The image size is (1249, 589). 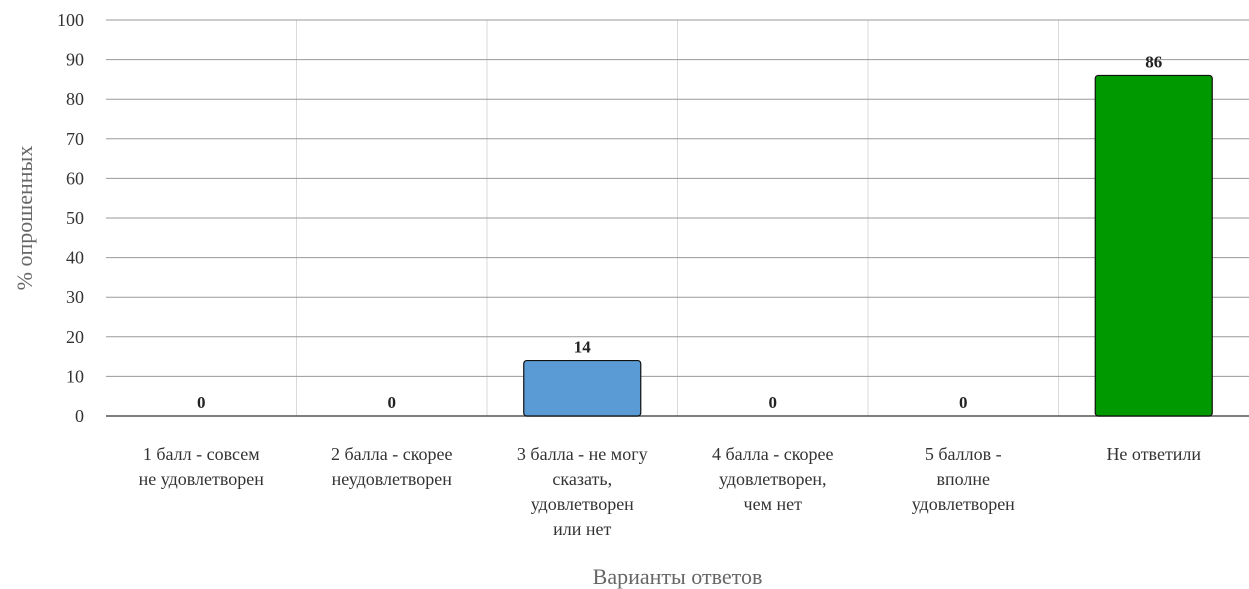 I want to click on x-tick-label: 5 баллов - вполне удовлетворен, so click(x=963, y=479).